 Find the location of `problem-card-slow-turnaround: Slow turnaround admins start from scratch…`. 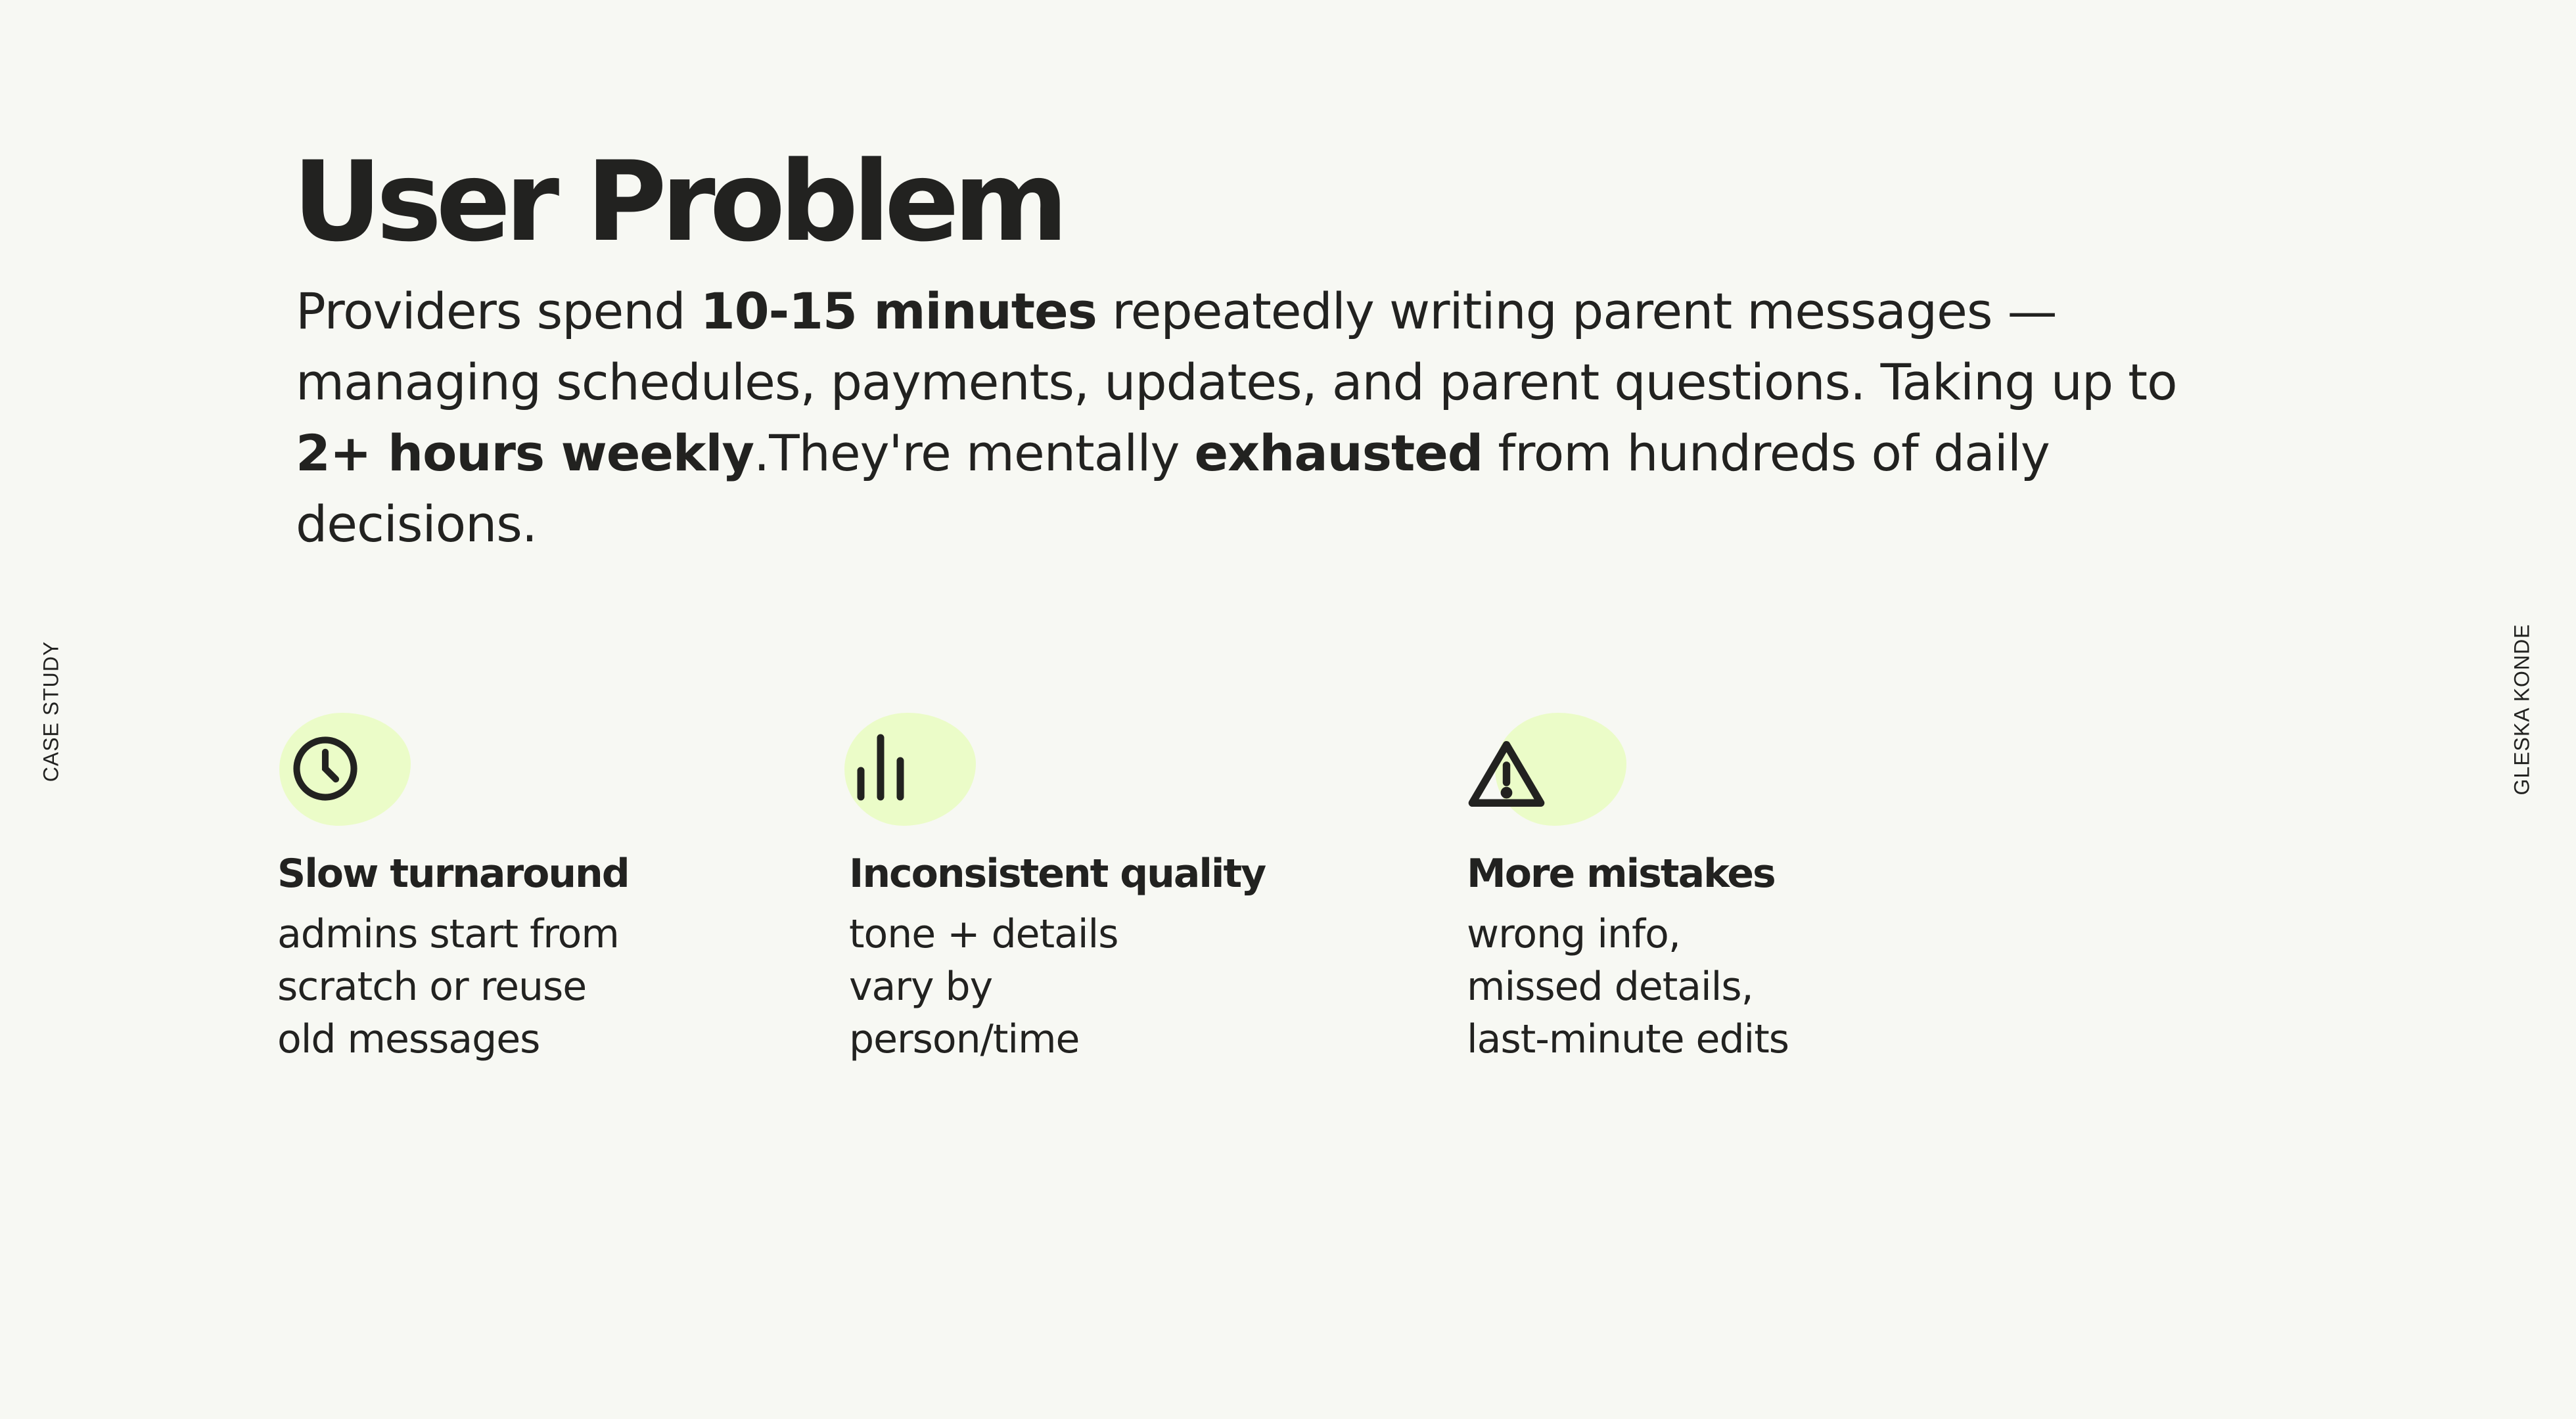

problem-card-slow-turnaround: Slow turnaround admins start from scratch… is located at coordinates (539, 889).